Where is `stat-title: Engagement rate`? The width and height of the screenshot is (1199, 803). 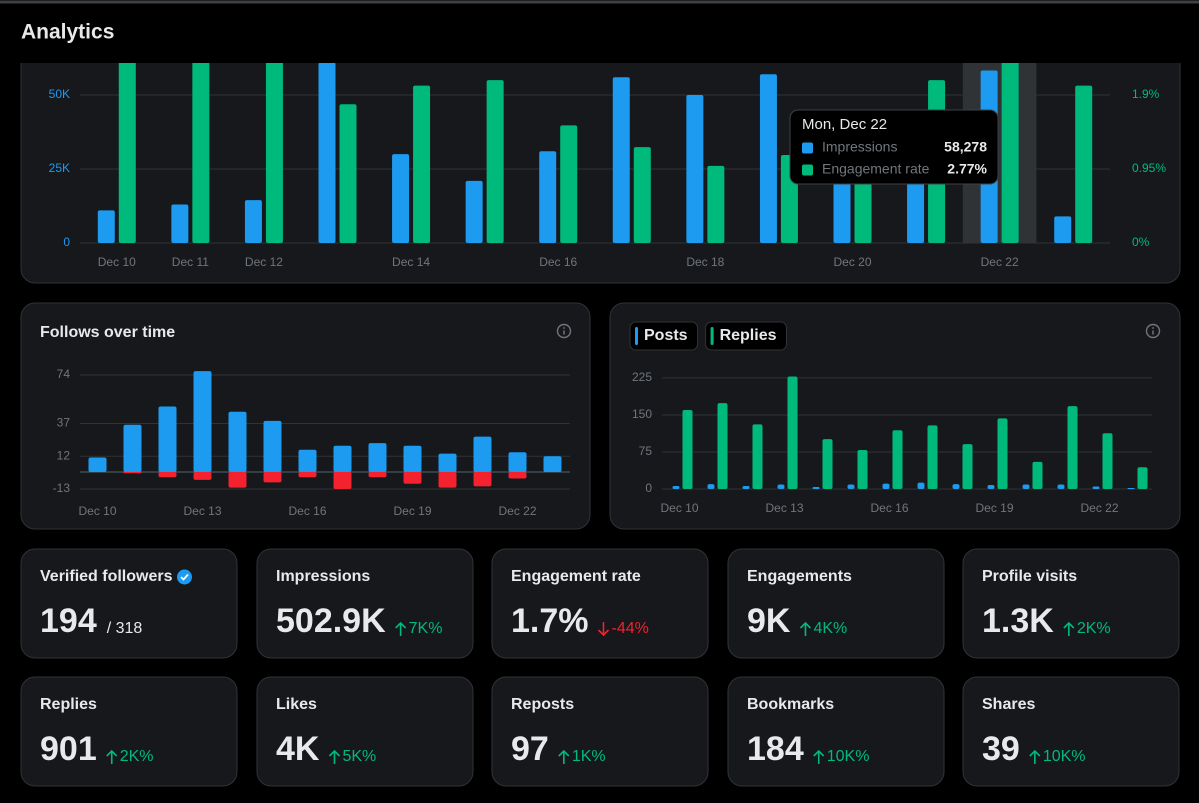
stat-title: Engagement rate is located at coordinates (576, 576).